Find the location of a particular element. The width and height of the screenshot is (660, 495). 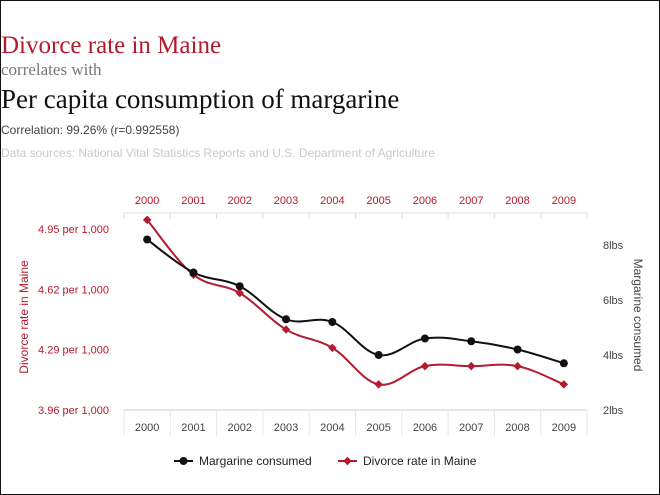

left-y-tick-label: 4.29 per 1,000 is located at coordinates (73, 351).